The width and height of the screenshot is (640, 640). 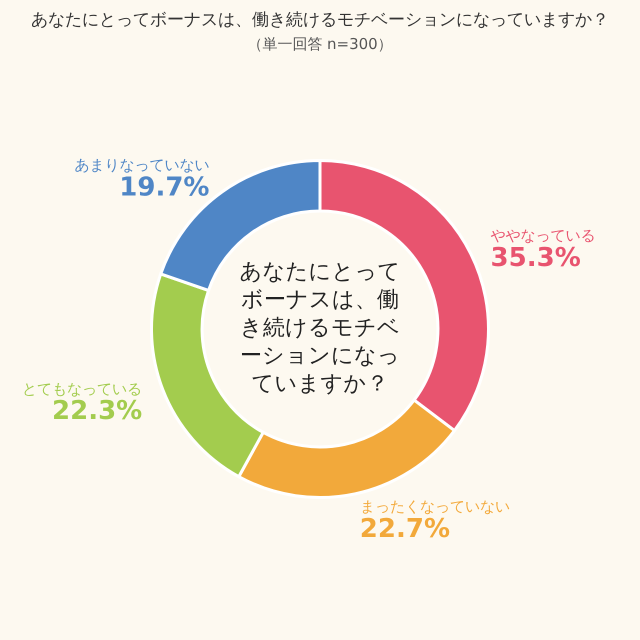 I want to click on data-label: 22.3%, so click(x=97, y=411).